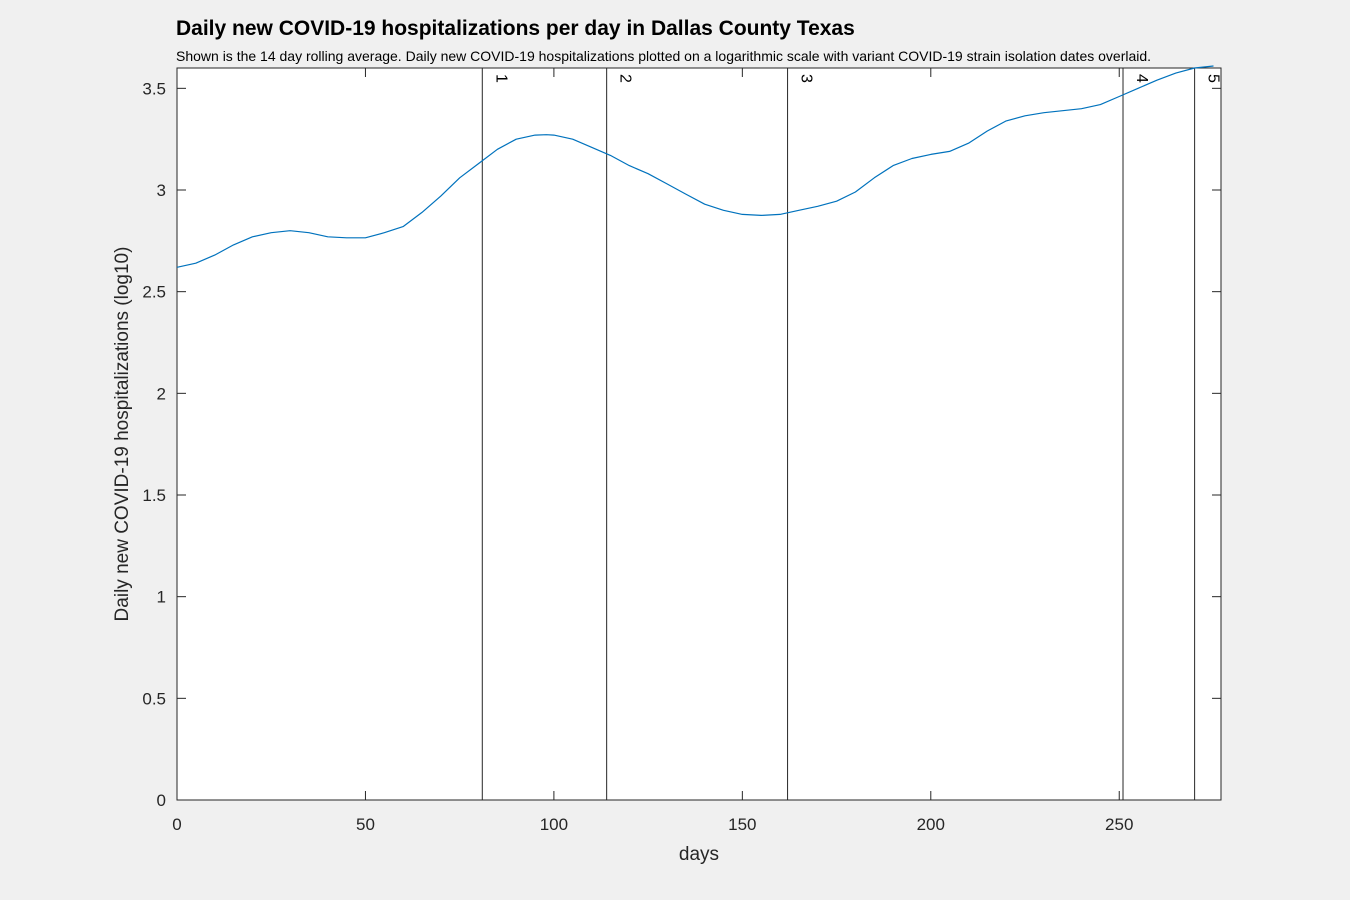  I want to click on y-tick-label: 0.5, so click(154, 698).